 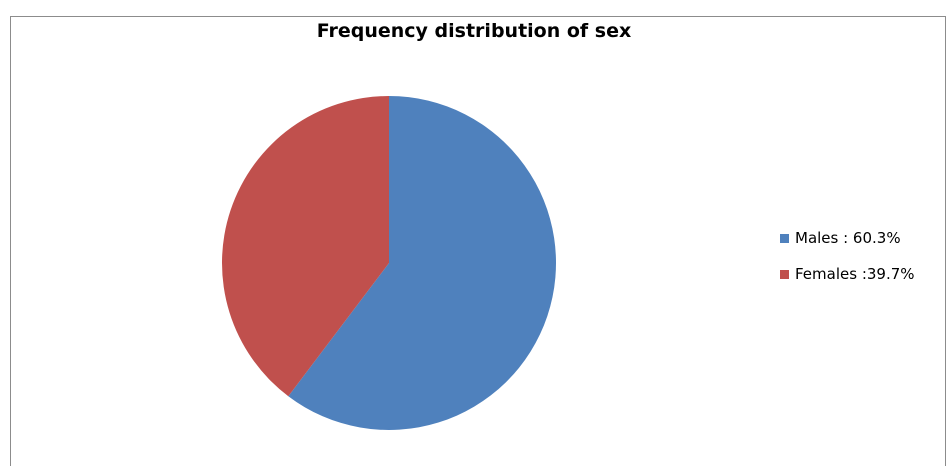 I want to click on pie-slice-females, so click(x=305, y=246).